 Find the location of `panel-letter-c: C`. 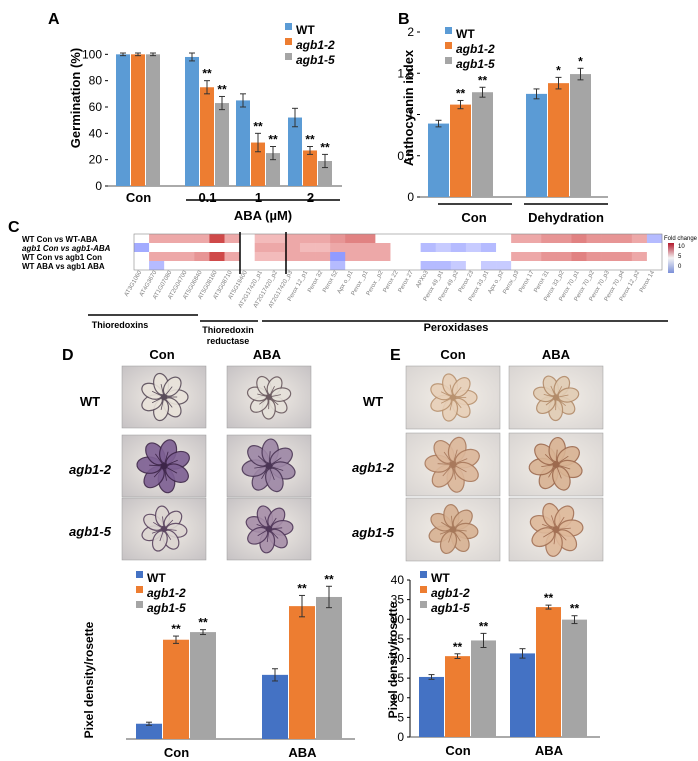

panel-letter-c: C is located at coordinates (14, 227).